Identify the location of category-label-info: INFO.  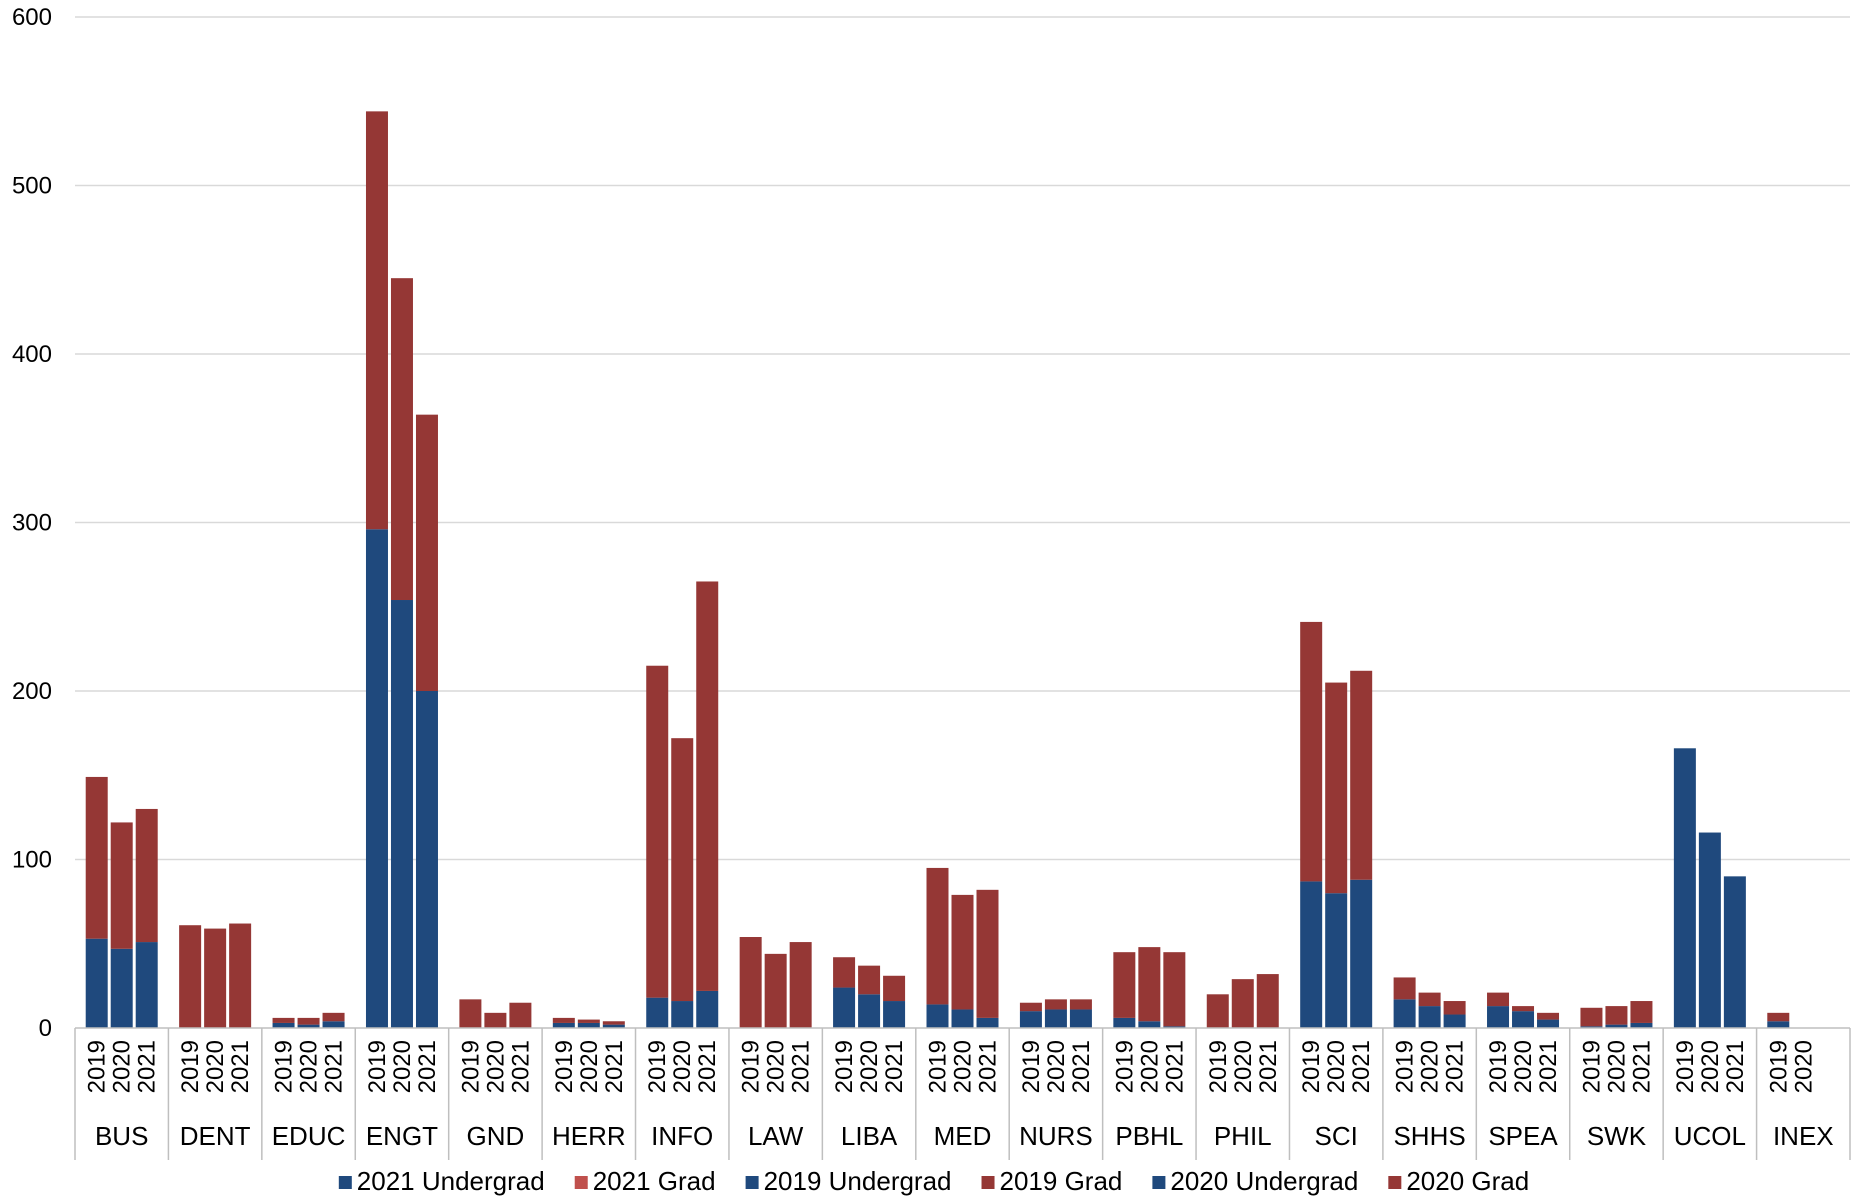
(682, 1136).